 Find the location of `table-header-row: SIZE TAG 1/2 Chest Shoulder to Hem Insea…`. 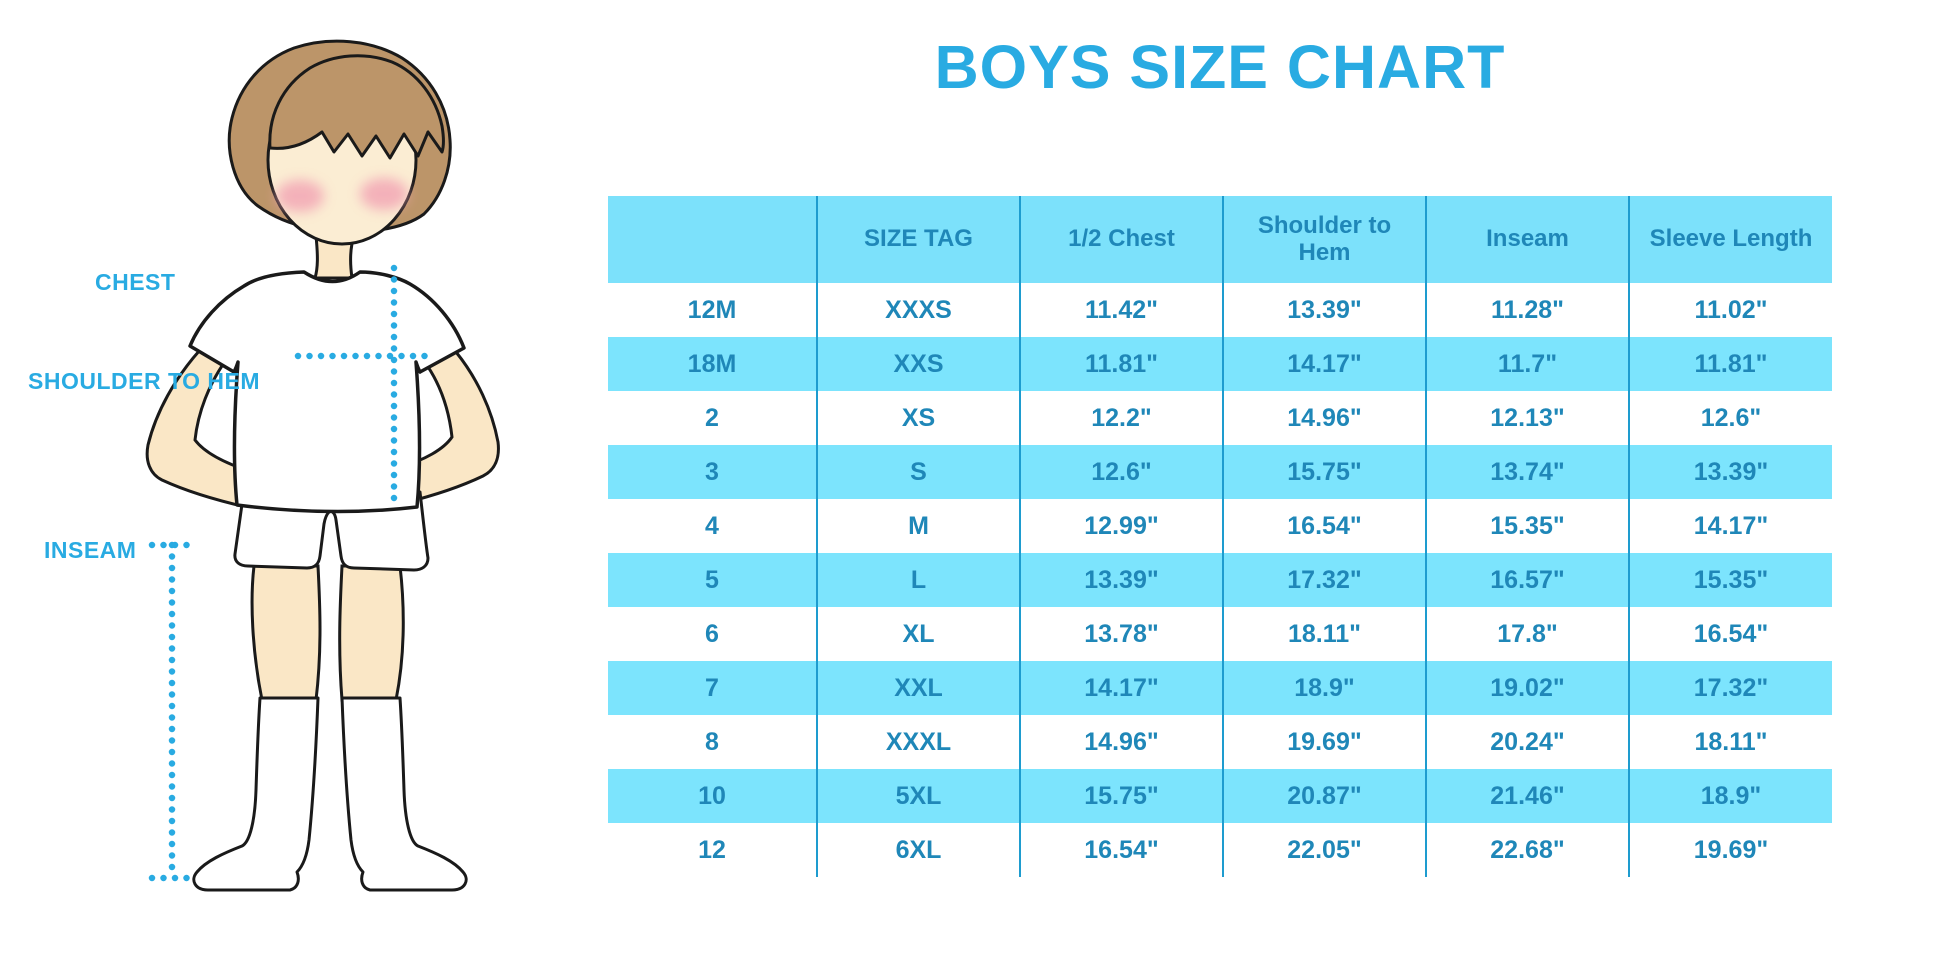

table-header-row: SIZE TAG 1/2 Chest Shoulder to Hem Insea… is located at coordinates (1220, 239).